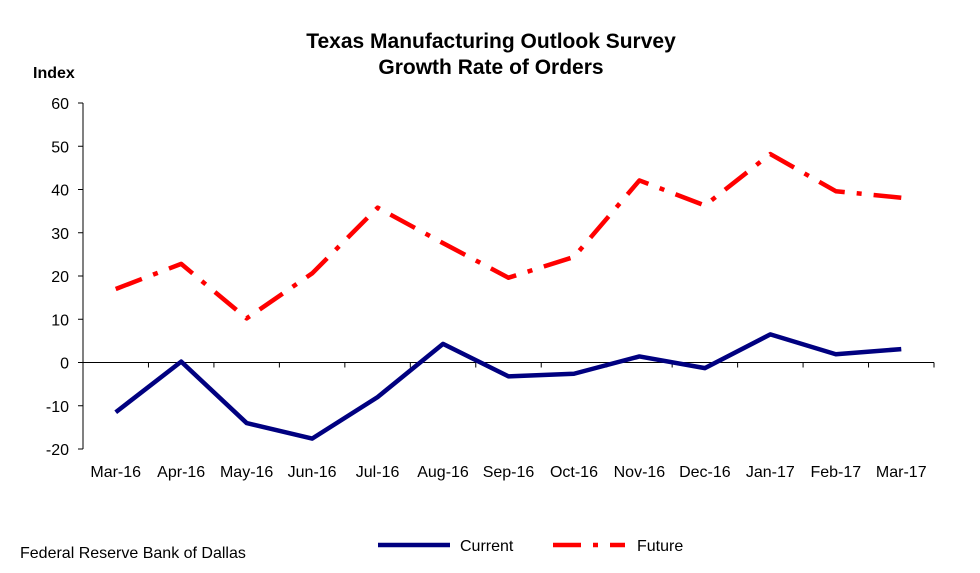  Describe the element at coordinates (443, 472) in the screenshot. I see `x-tick-label: Aug-16` at that location.